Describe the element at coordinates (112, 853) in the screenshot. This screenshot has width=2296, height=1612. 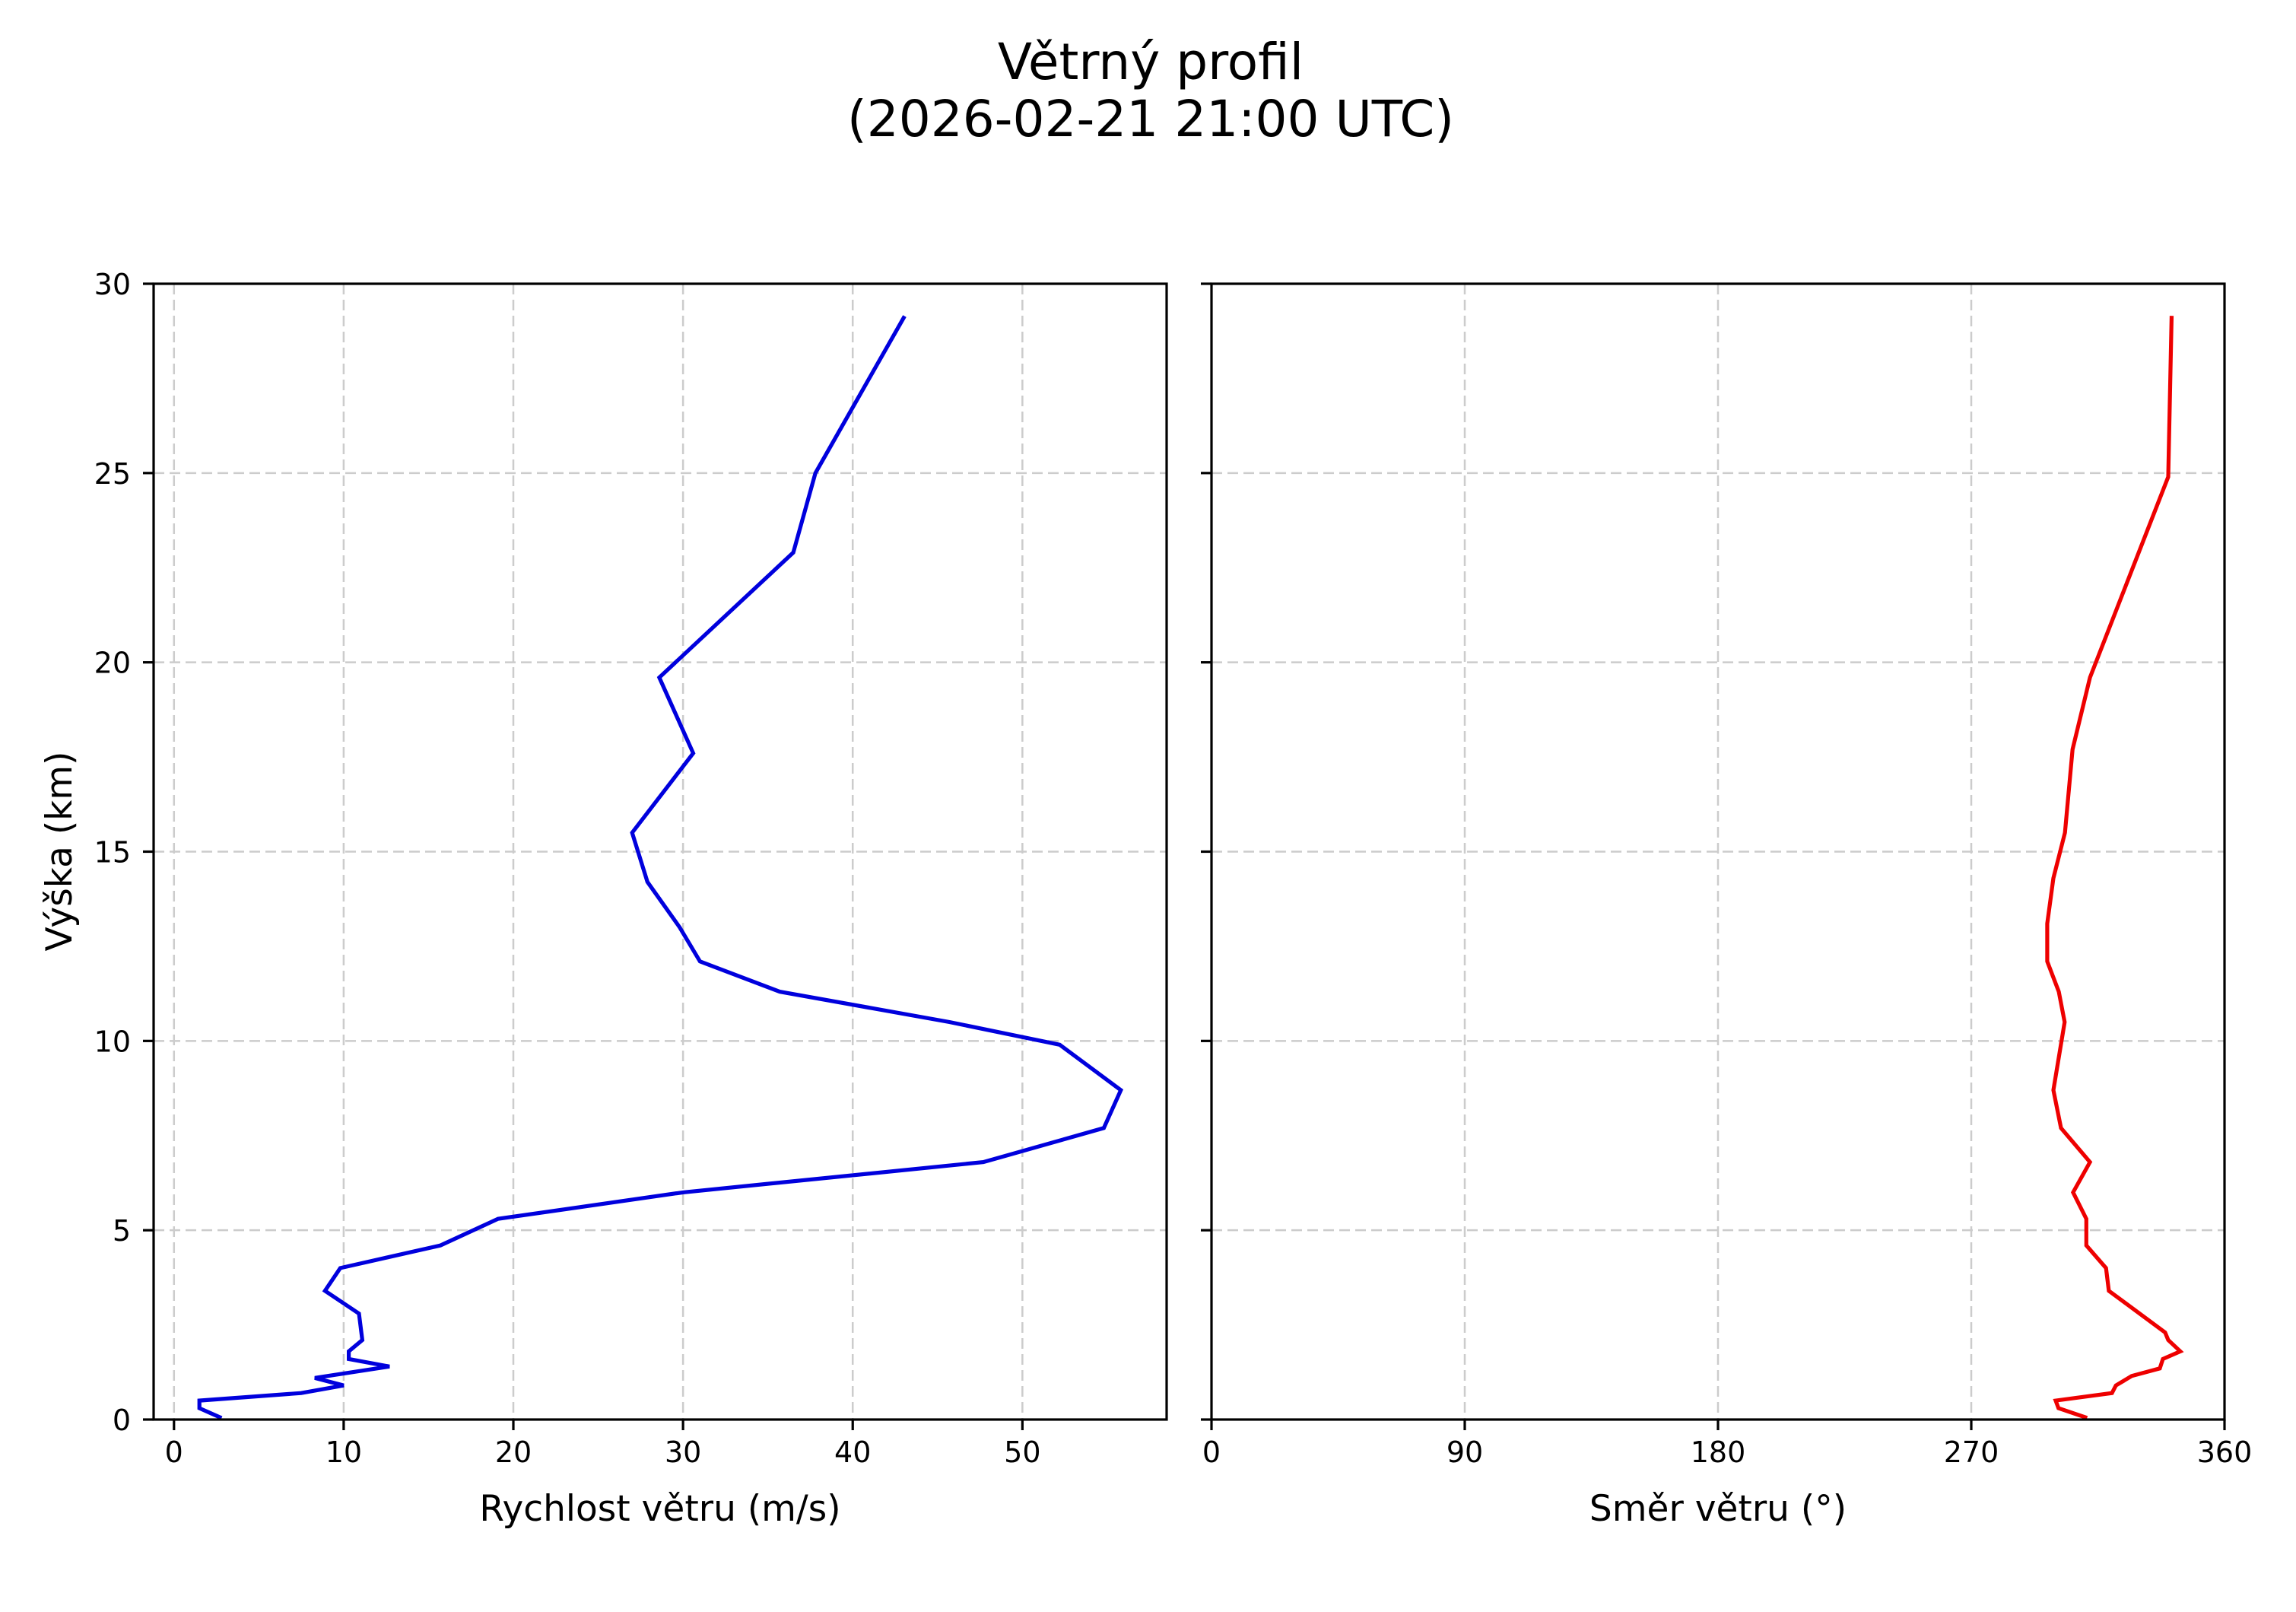
I see `y-tick-label: 15` at that location.